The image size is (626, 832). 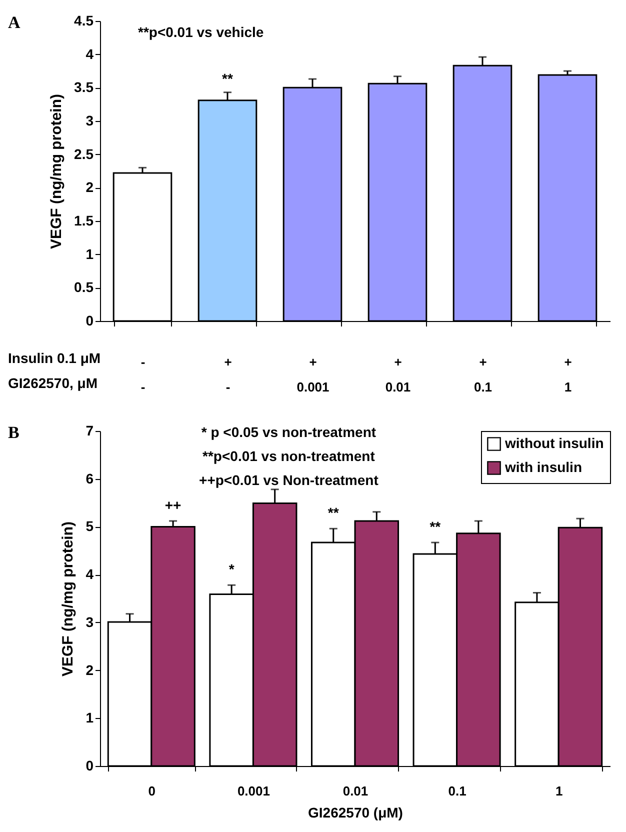 What do you see at coordinates (90, 526) in the screenshot?
I see `y-tick-label: 5` at bounding box center [90, 526].